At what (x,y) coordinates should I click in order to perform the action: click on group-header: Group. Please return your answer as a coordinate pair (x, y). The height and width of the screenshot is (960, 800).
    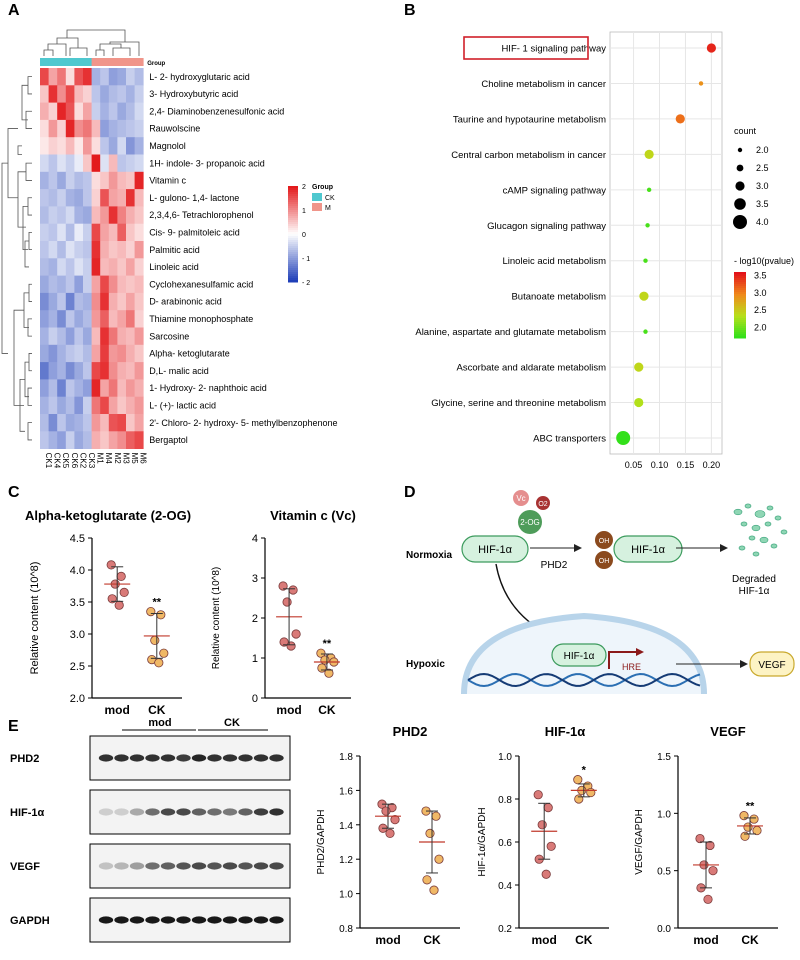
    Looking at the image, I should click on (156, 64).